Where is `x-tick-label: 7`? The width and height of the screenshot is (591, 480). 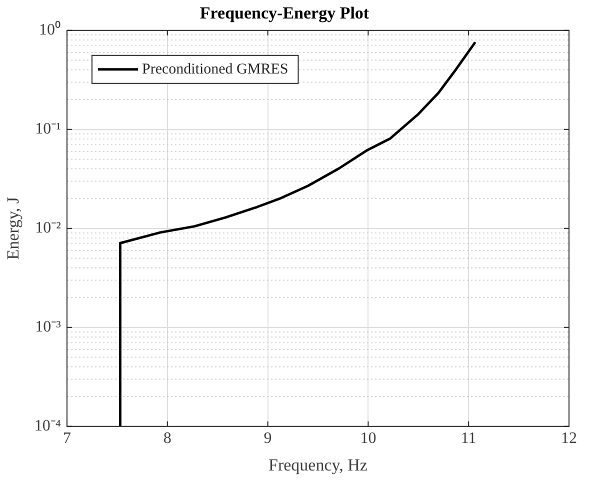
x-tick-label: 7 is located at coordinates (66, 439).